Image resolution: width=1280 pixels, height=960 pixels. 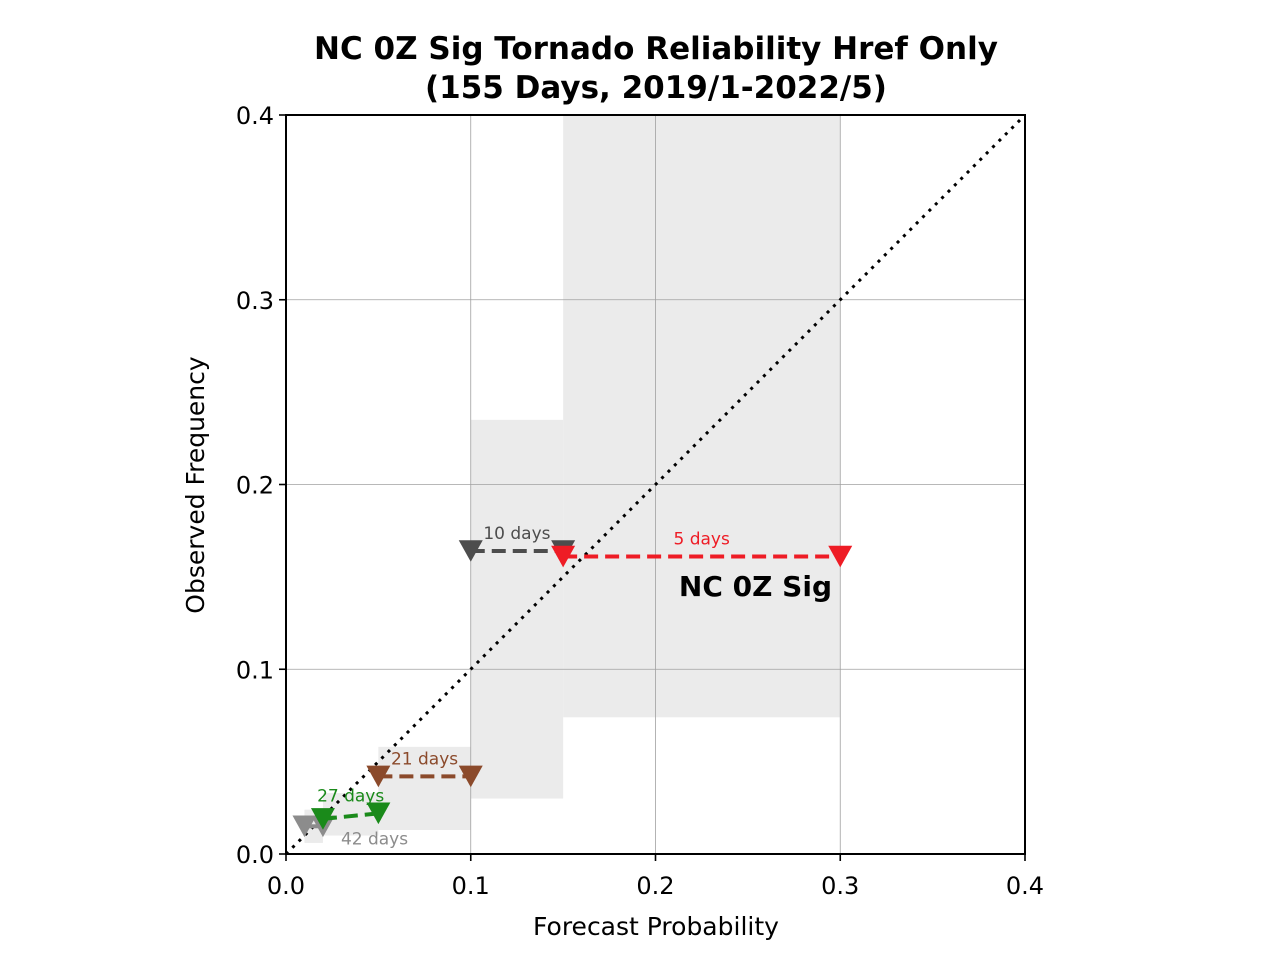 I want to click on y-tick-label-2: 0.2, so click(x=255, y=486).